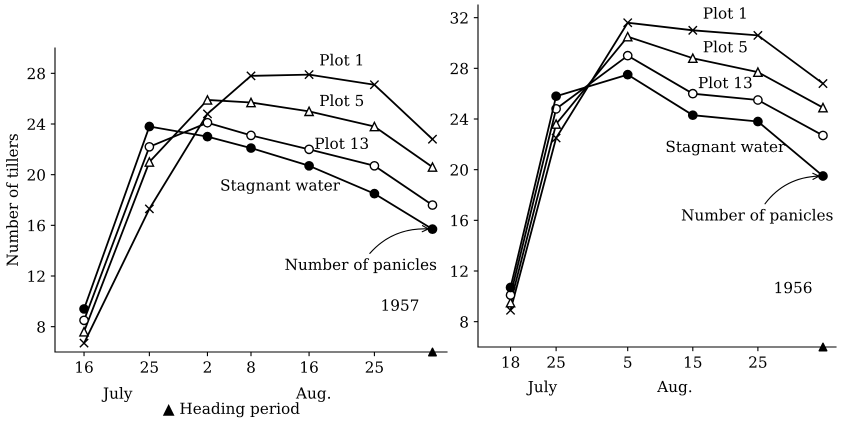  What do you see at coordinates (400, 305) in the screenshot?
I see `annotation: 1957` at bounding box center [400, 305].